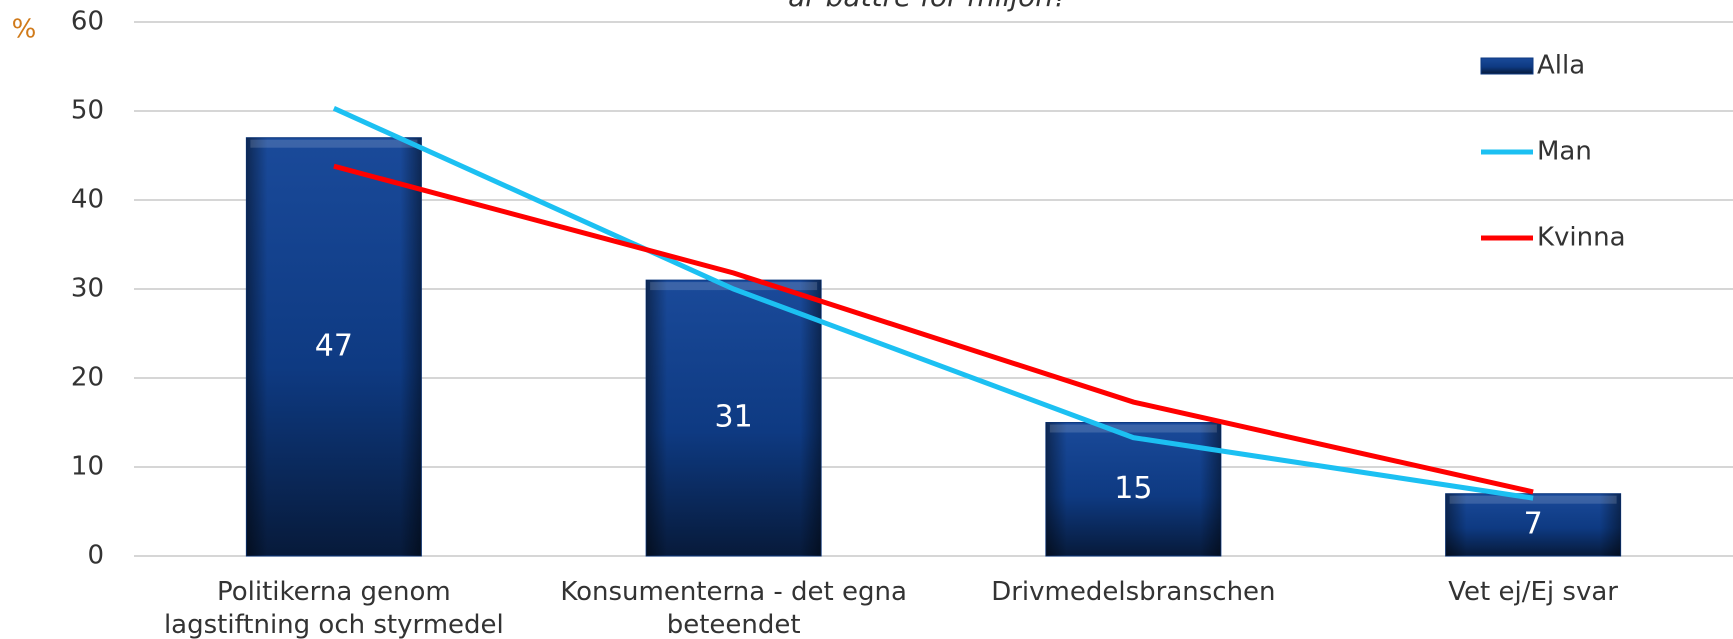 This screenshot has width=1733, height=639. Describe the element at coordinates (1133, 488) in the screenshot. I see `data-label: 15` at that location.